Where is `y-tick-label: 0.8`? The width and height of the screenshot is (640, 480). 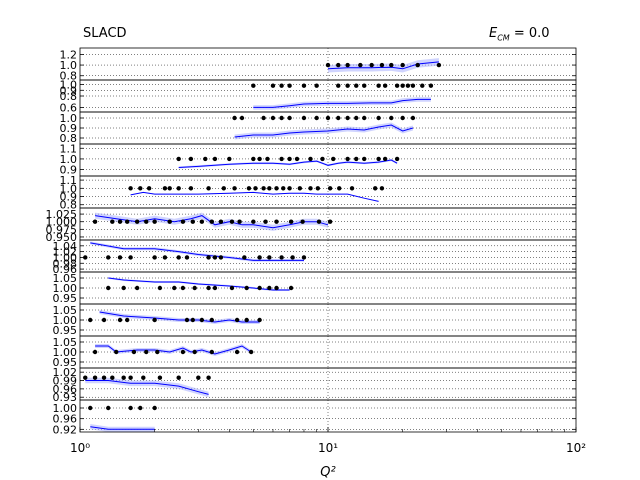
y-tick-label: 0.8 is located at coordinates (69, 76).